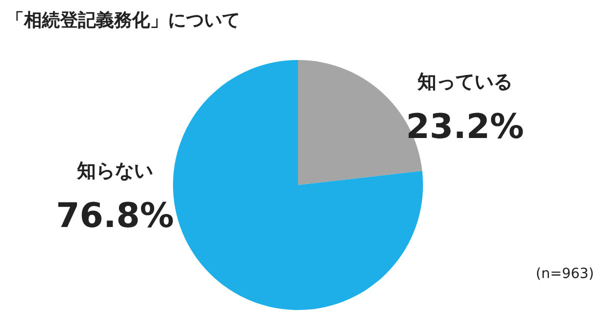 This screenshot has width=600, height=322. I want to click on slice-label: 知っている, so click(464, 82).